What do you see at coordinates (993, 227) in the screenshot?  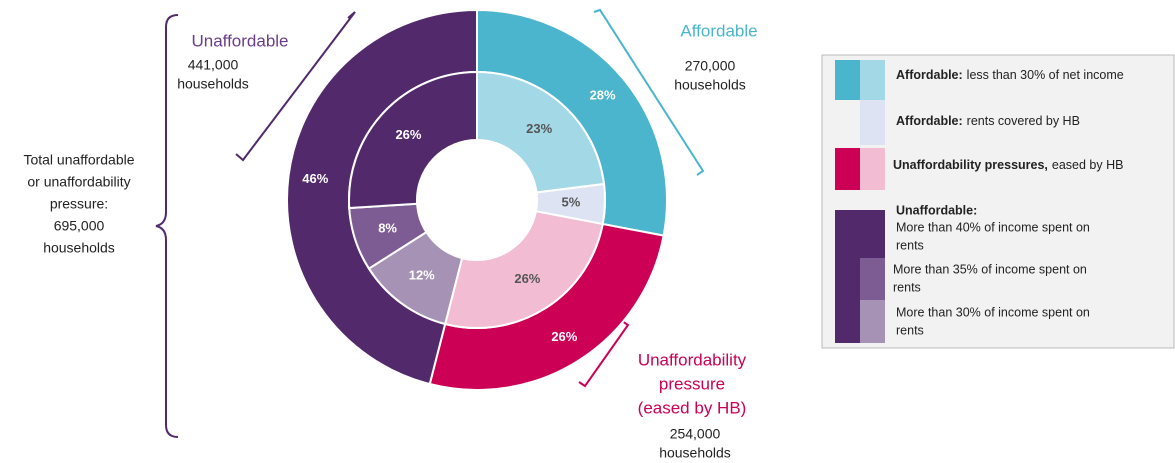 I see `legend-text: More than 40% of income spent on` at bounding box center [993, 227].